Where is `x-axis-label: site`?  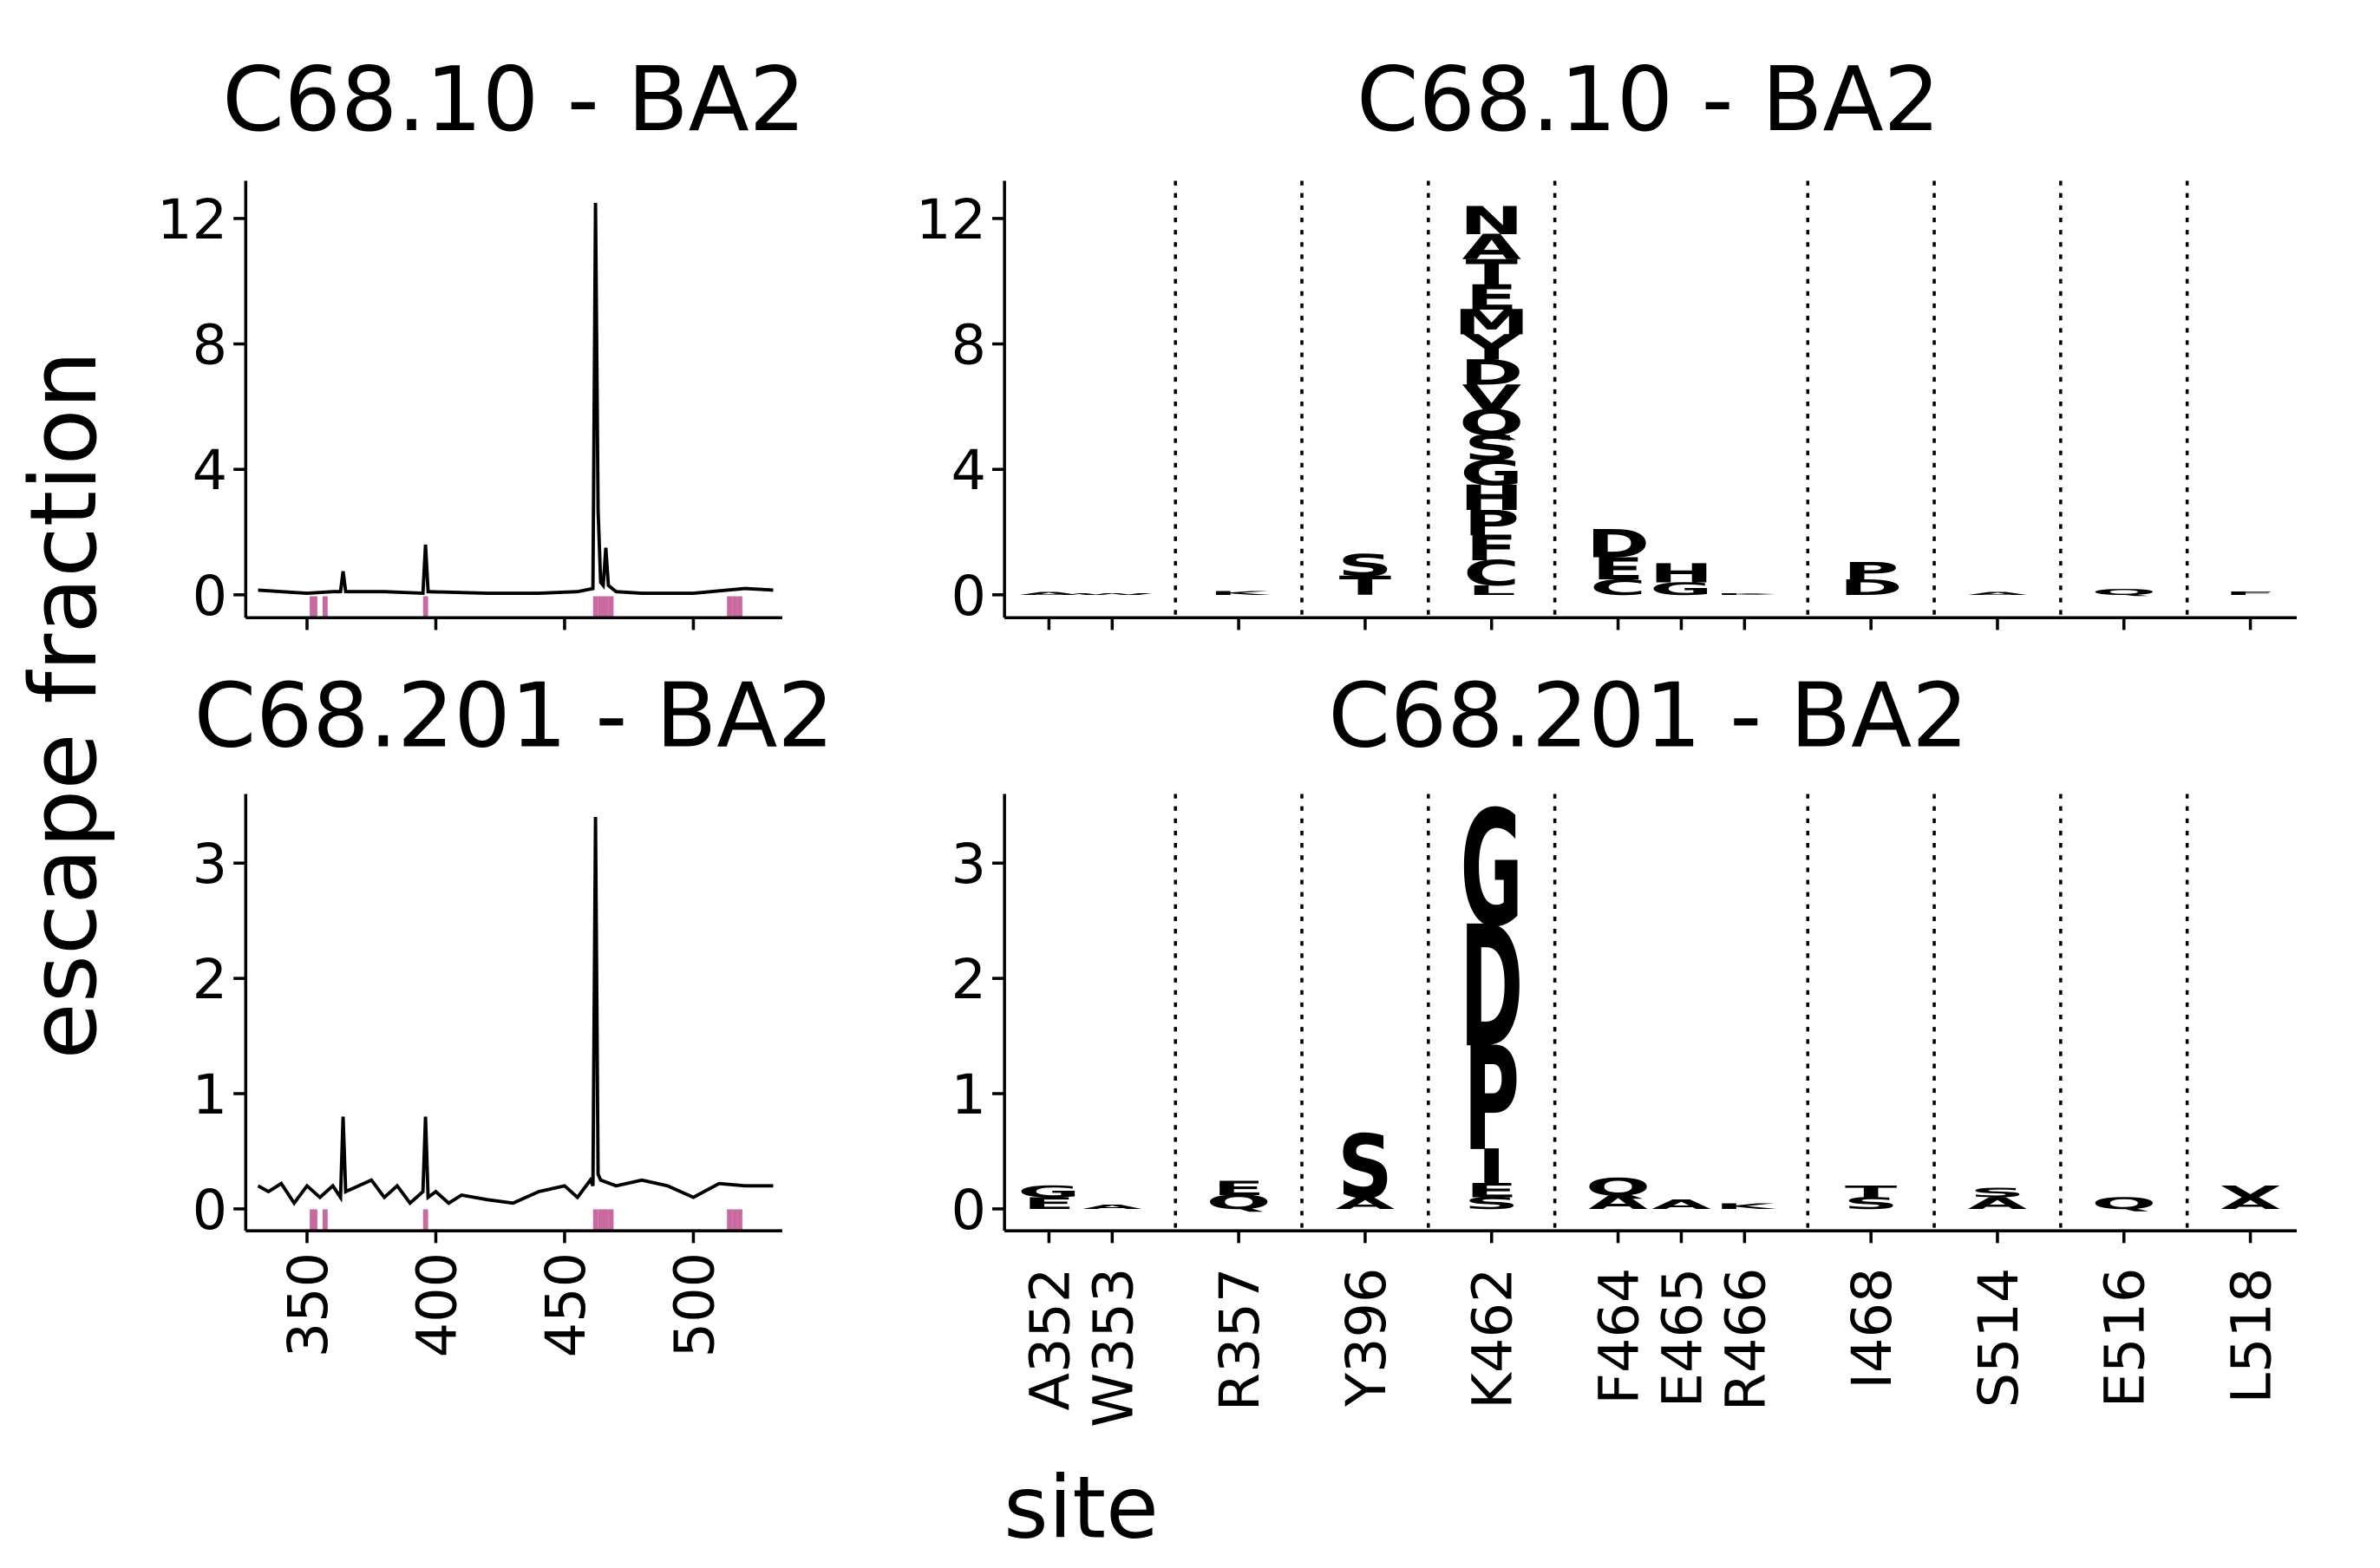 x-axis-label: site is located at coordinates (1081, 1509).